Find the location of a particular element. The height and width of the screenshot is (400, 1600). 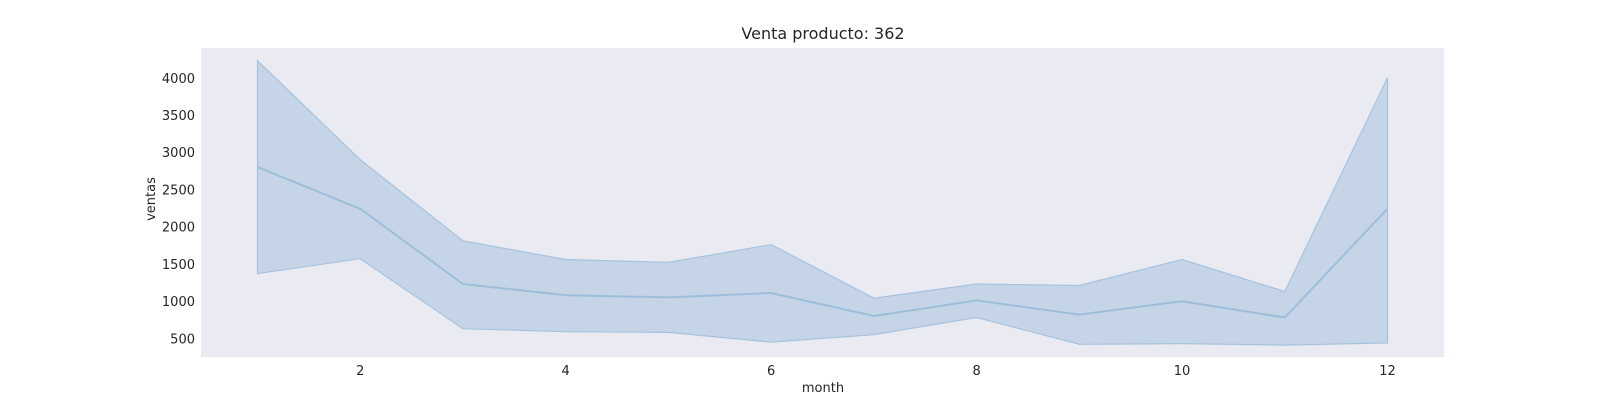

x-axis-ticks: 2 4 6 8 10 12 is located at coordinates (876, 371).